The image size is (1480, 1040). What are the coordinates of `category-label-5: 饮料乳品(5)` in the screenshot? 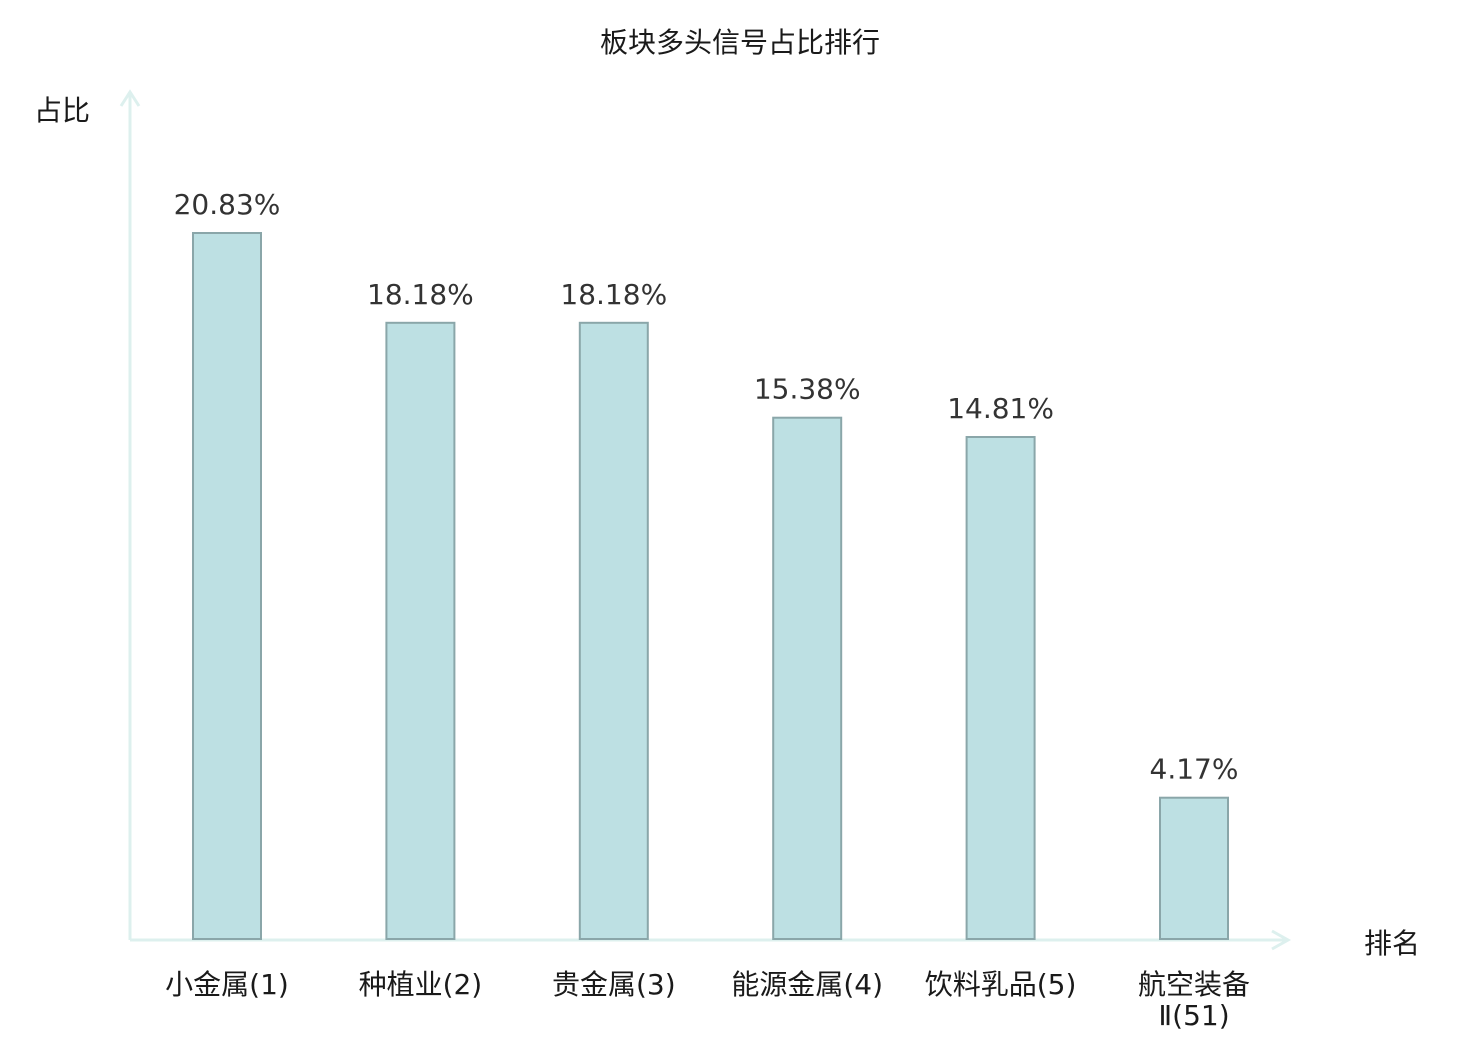 It's located at (1001, 984).